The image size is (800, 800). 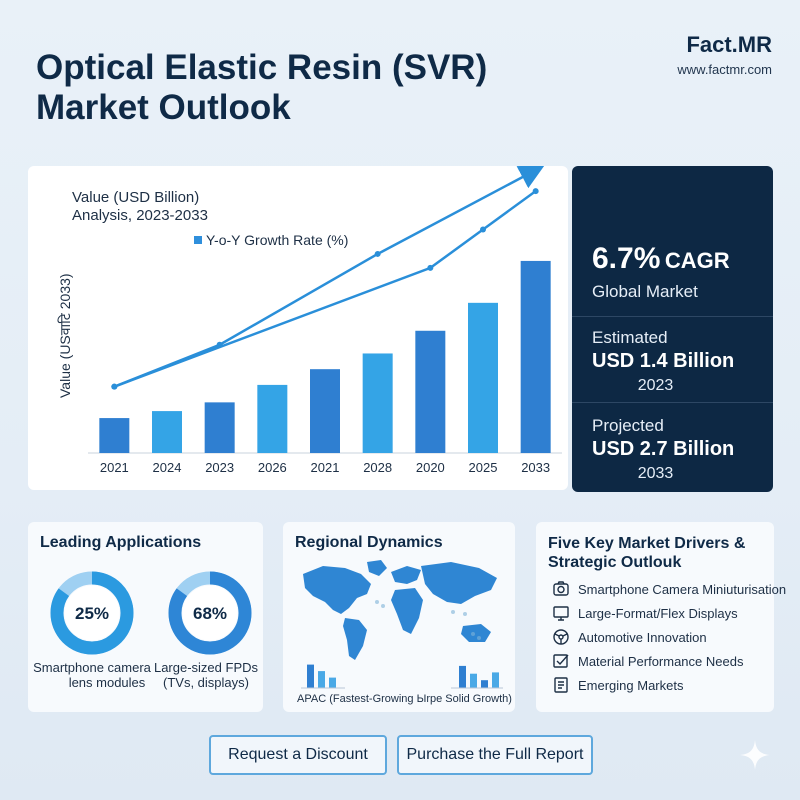 I want to click on europe-shape, so click(x=406, y=575).